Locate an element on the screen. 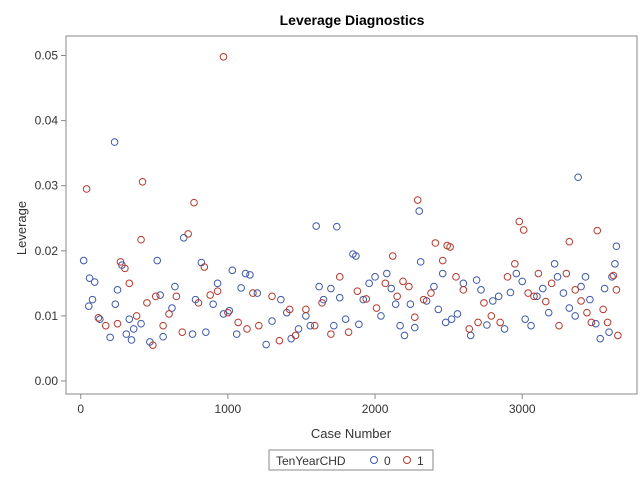  x-tick-label: 1000 is located at coordinates (228, 409).